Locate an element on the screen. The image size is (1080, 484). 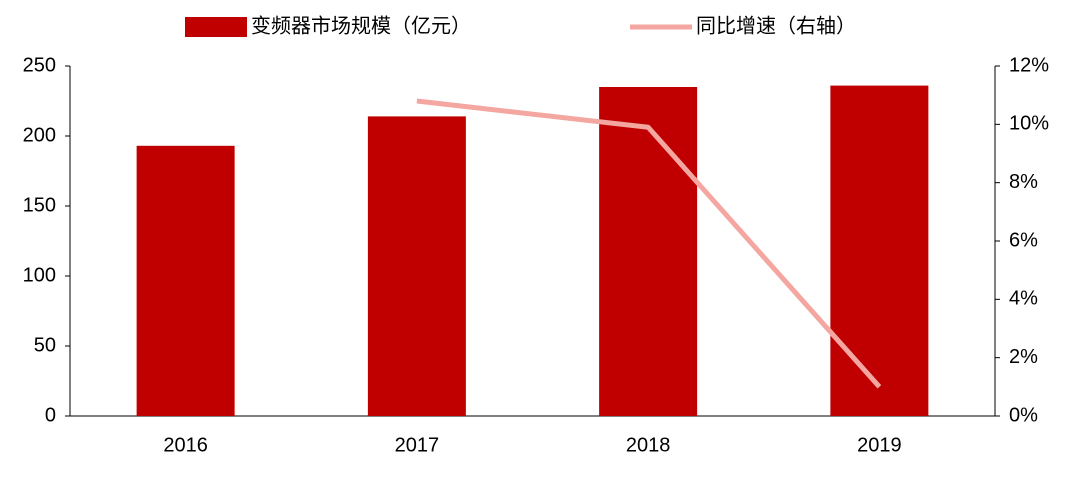
y-tick-label: 150 is located at coordinates (39, 205).